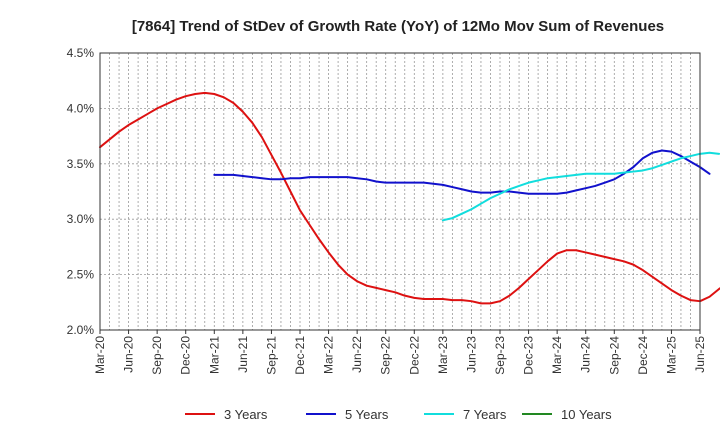 This screenshot has width=720, height=440. I want to click on x-tick-label: Sep-21, so click(271, 355).